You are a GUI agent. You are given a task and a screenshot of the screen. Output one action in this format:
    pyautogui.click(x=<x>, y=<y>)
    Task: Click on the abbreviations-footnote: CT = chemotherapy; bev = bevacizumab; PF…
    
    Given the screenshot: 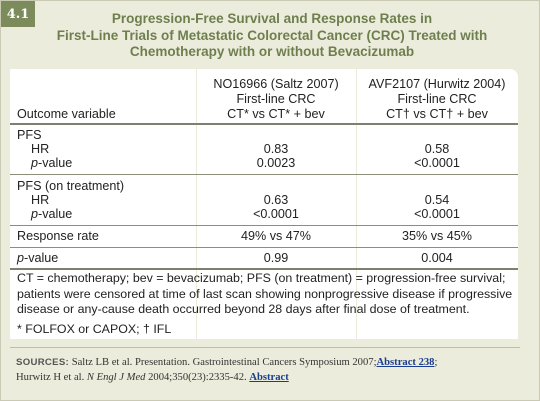 What is the action you would take?
    pyautogui.click(x=266, y=294)
    